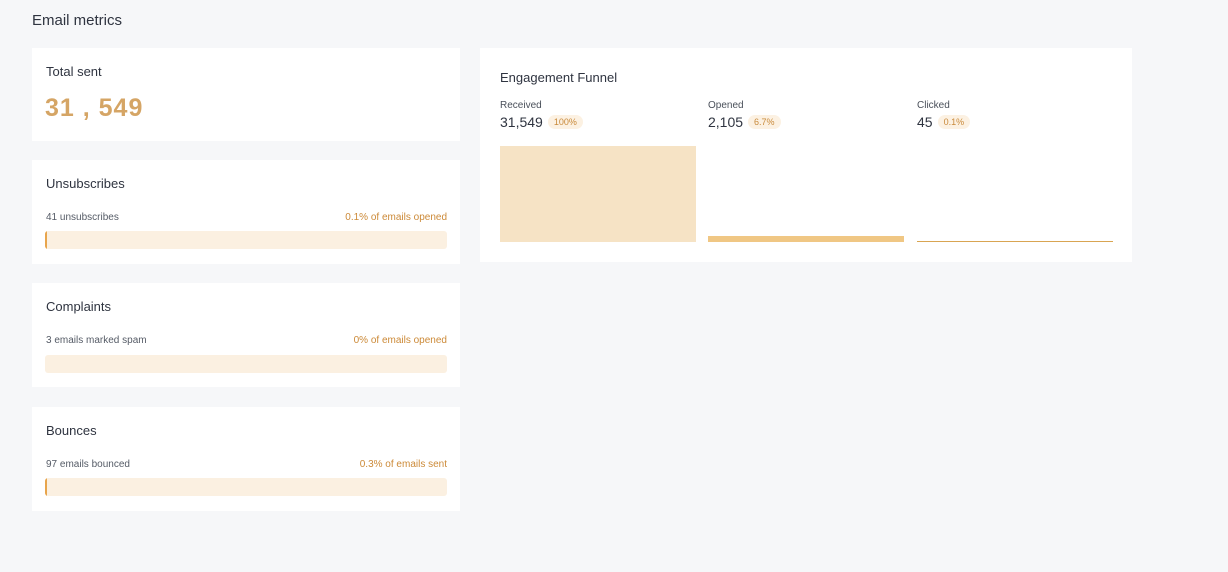 Image resolution: width=1228 pixels, height=572 pixels. What do you see at coordinates (521, 105) in the screenshot?
I see `funnel-stage-label: Received` at bounding box center [521, 105].